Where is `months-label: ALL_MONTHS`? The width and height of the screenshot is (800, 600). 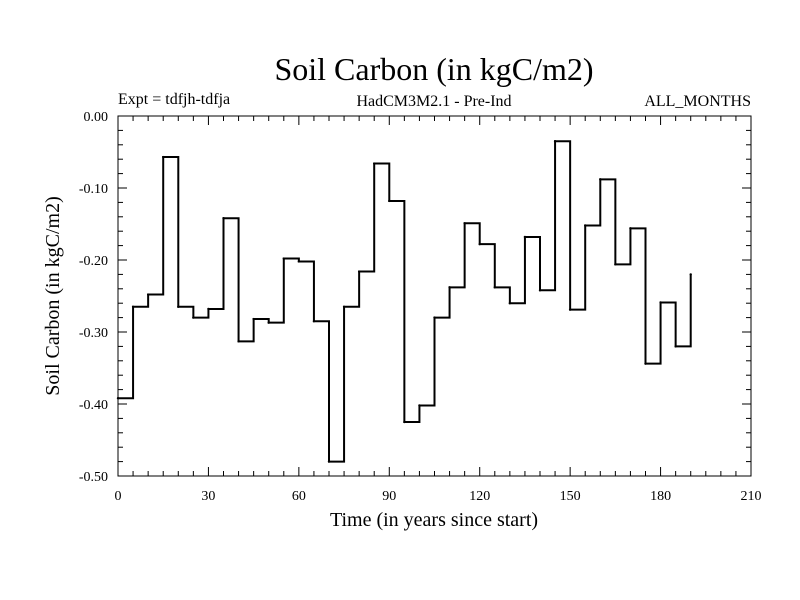 months-label: ALL_MONTHS is located at coordinates (697, 101).